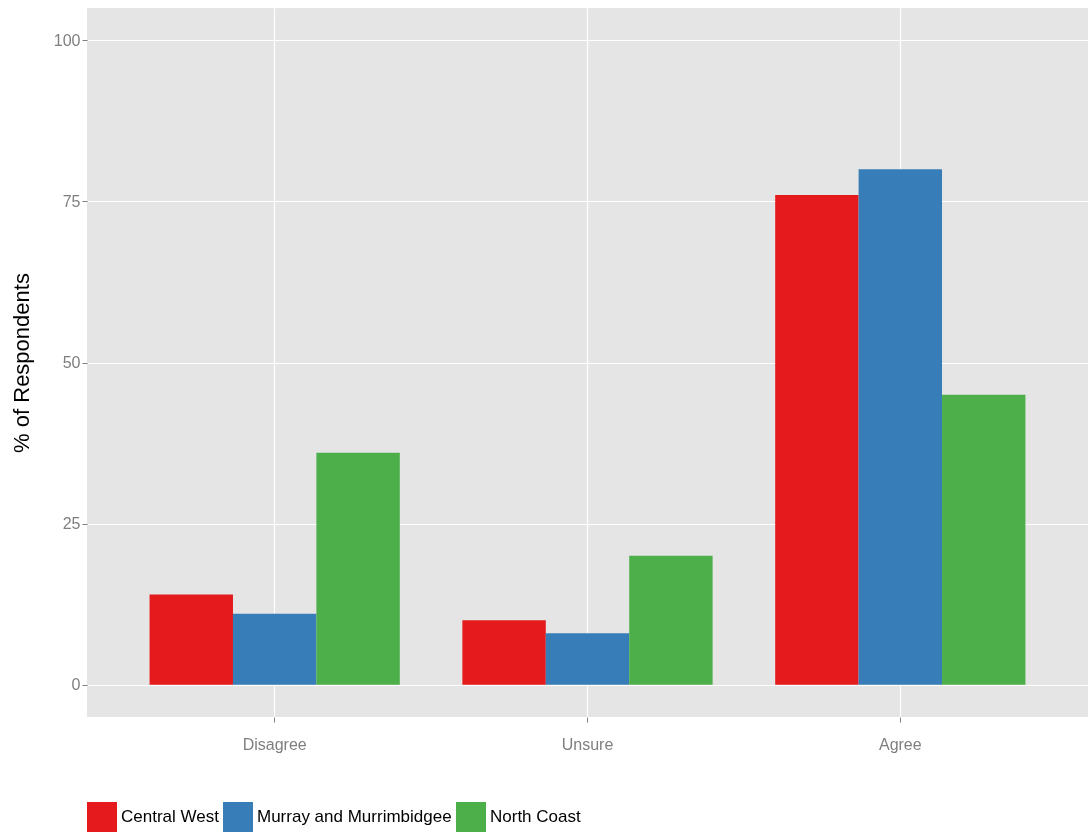 This screenshot has width=1090, height=838. What do you see at coordinates (71, 201) in the screenshot?
I see `y-tick-label: 75` at bounding box center [71, 201].